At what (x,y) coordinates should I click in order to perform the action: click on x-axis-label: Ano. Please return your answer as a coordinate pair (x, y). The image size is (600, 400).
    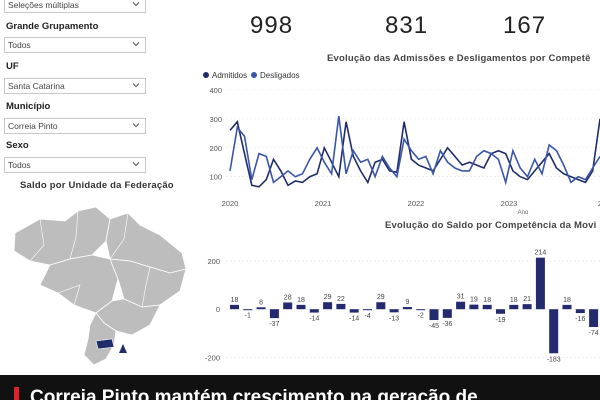
    Looking at the image, I should click on (523, 213).